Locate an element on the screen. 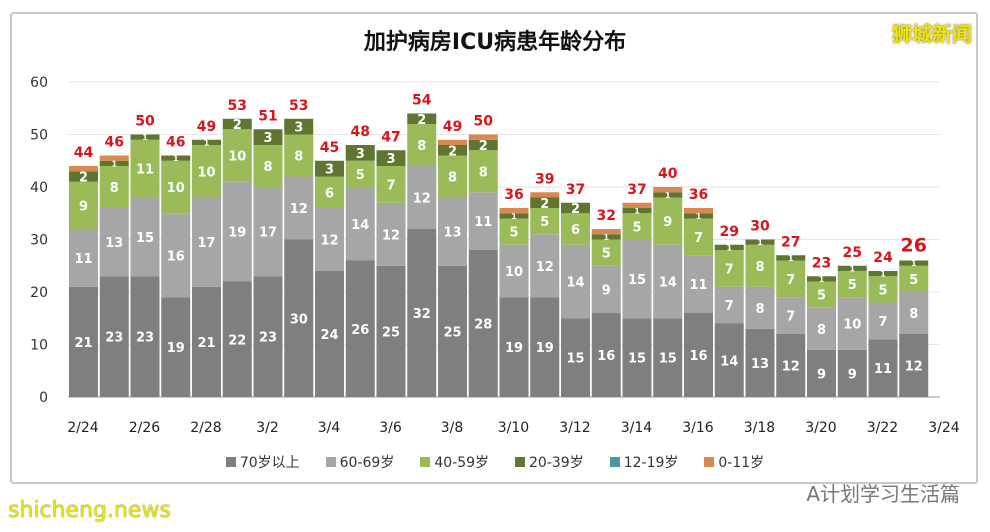 The image size is (990, 532). x-tick-label: 3/14 is located at coordinates (637, 428).